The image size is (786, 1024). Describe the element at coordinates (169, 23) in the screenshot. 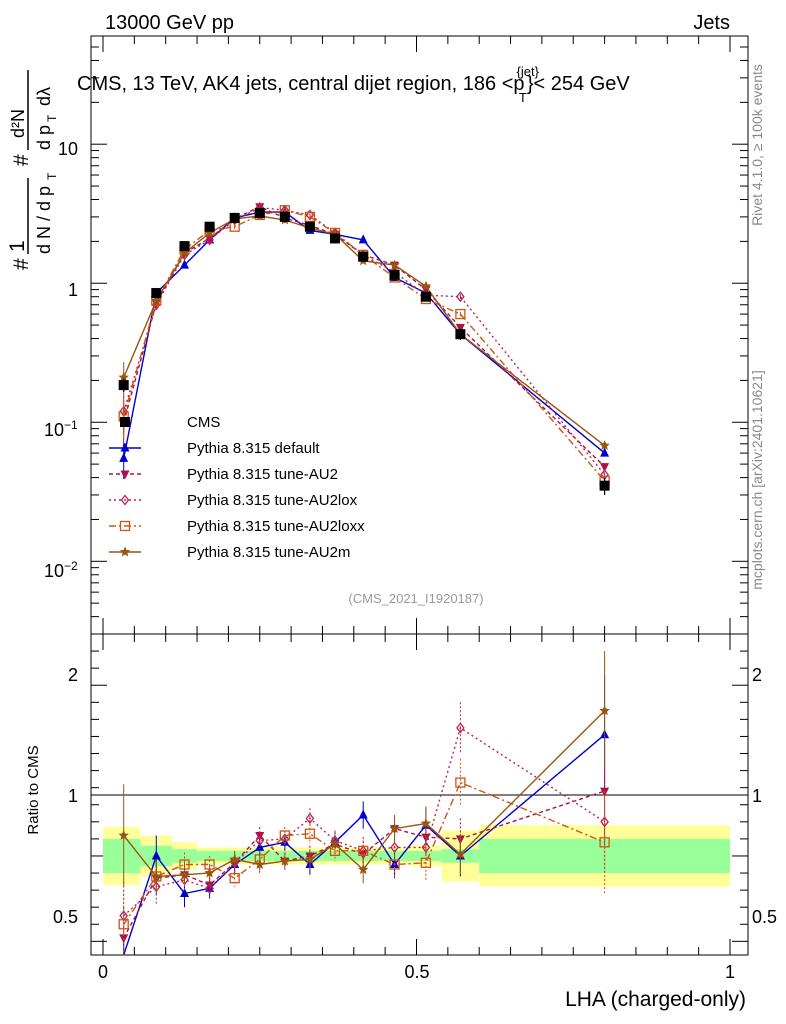

I see `energy-label: 13000 GeV pp` at that location.